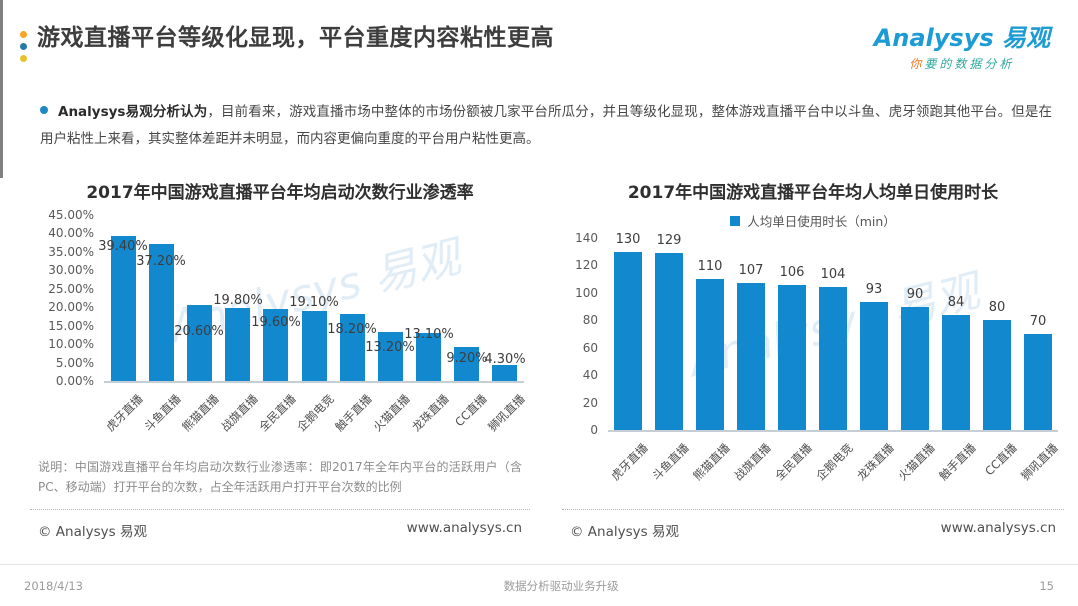 The width and height of the screenshot is (1078, 606). What do you see at coordinates (71, 344) in the screenshot?
I see `y-axis-tick: 10.00%` at bounding box center [71, 344].